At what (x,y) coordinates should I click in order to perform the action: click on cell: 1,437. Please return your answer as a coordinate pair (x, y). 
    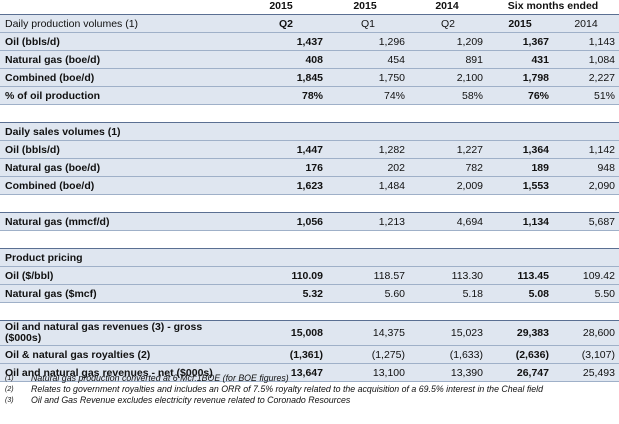
    Looking at the image, I should click on (286, 41).